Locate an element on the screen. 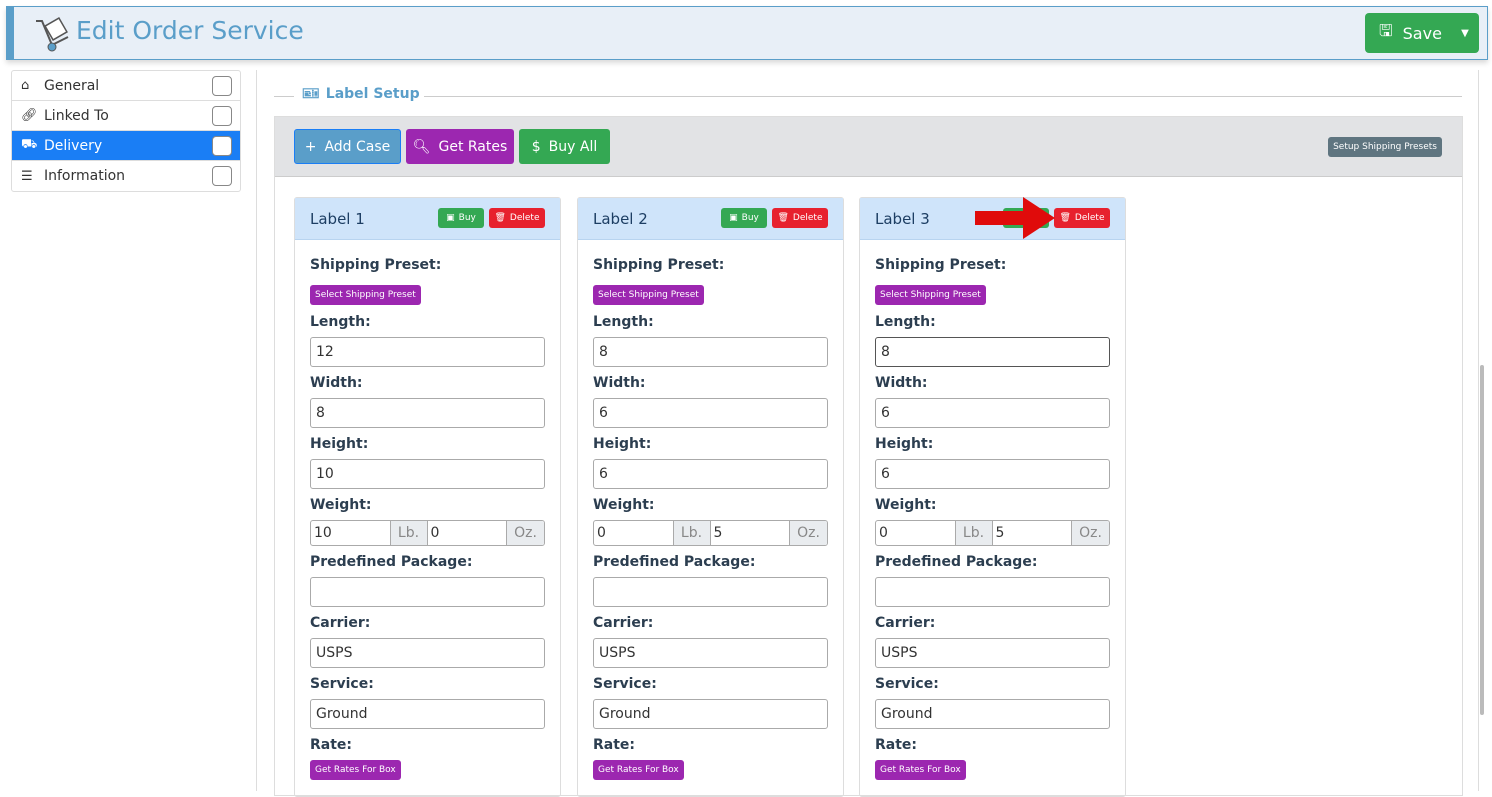 The width and height of the screenshot is (1492, 797). save-button: 🖫 Save is located at coordinates (1408, 33).